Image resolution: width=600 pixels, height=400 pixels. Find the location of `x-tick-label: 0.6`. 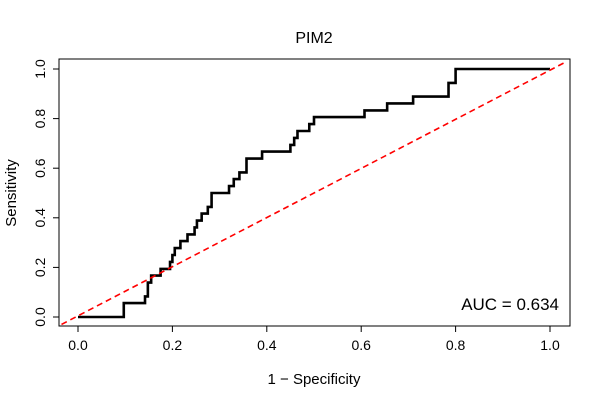

x-tick-label: 0.6 is located at coordinates (361, 345).